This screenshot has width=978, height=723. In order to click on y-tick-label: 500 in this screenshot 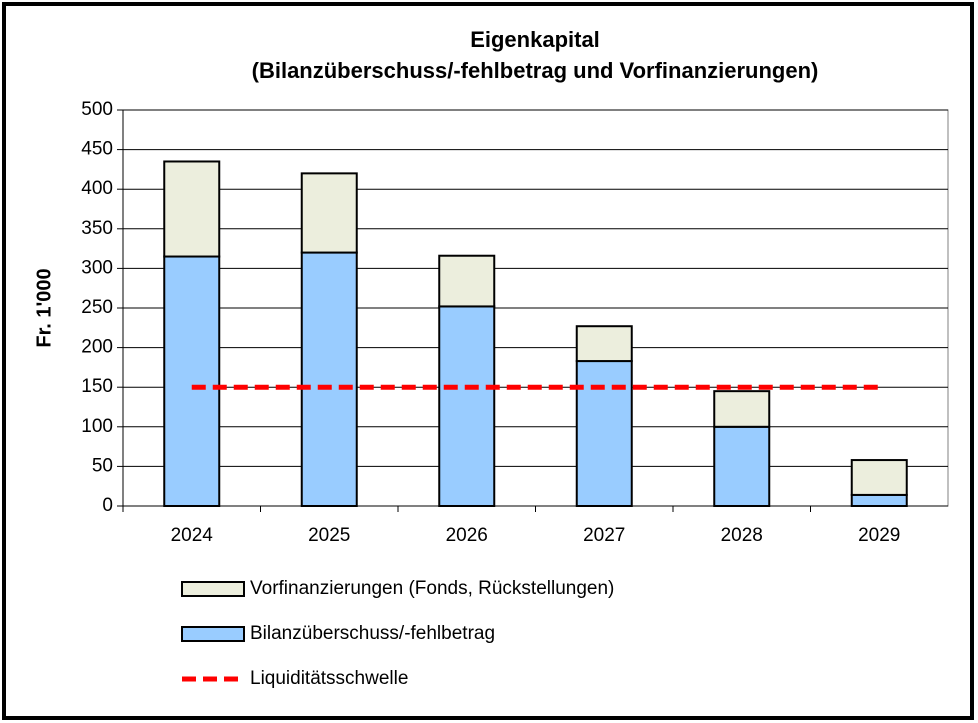, I will do `click(97, 109)`.